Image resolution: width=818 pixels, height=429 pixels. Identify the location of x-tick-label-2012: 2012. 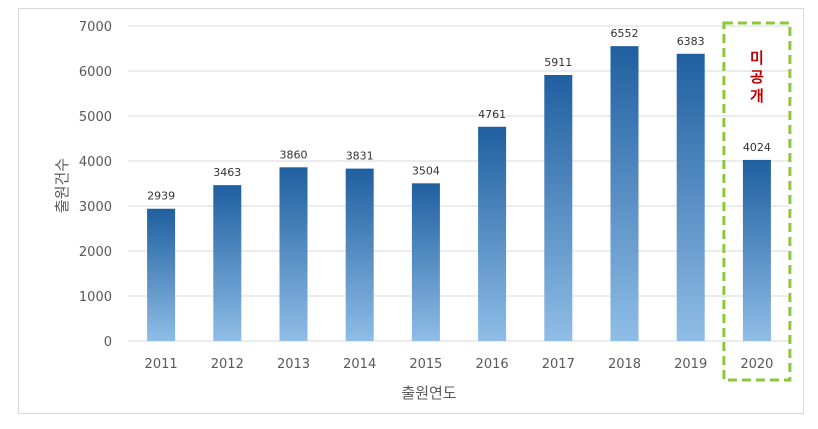
(227, 364).